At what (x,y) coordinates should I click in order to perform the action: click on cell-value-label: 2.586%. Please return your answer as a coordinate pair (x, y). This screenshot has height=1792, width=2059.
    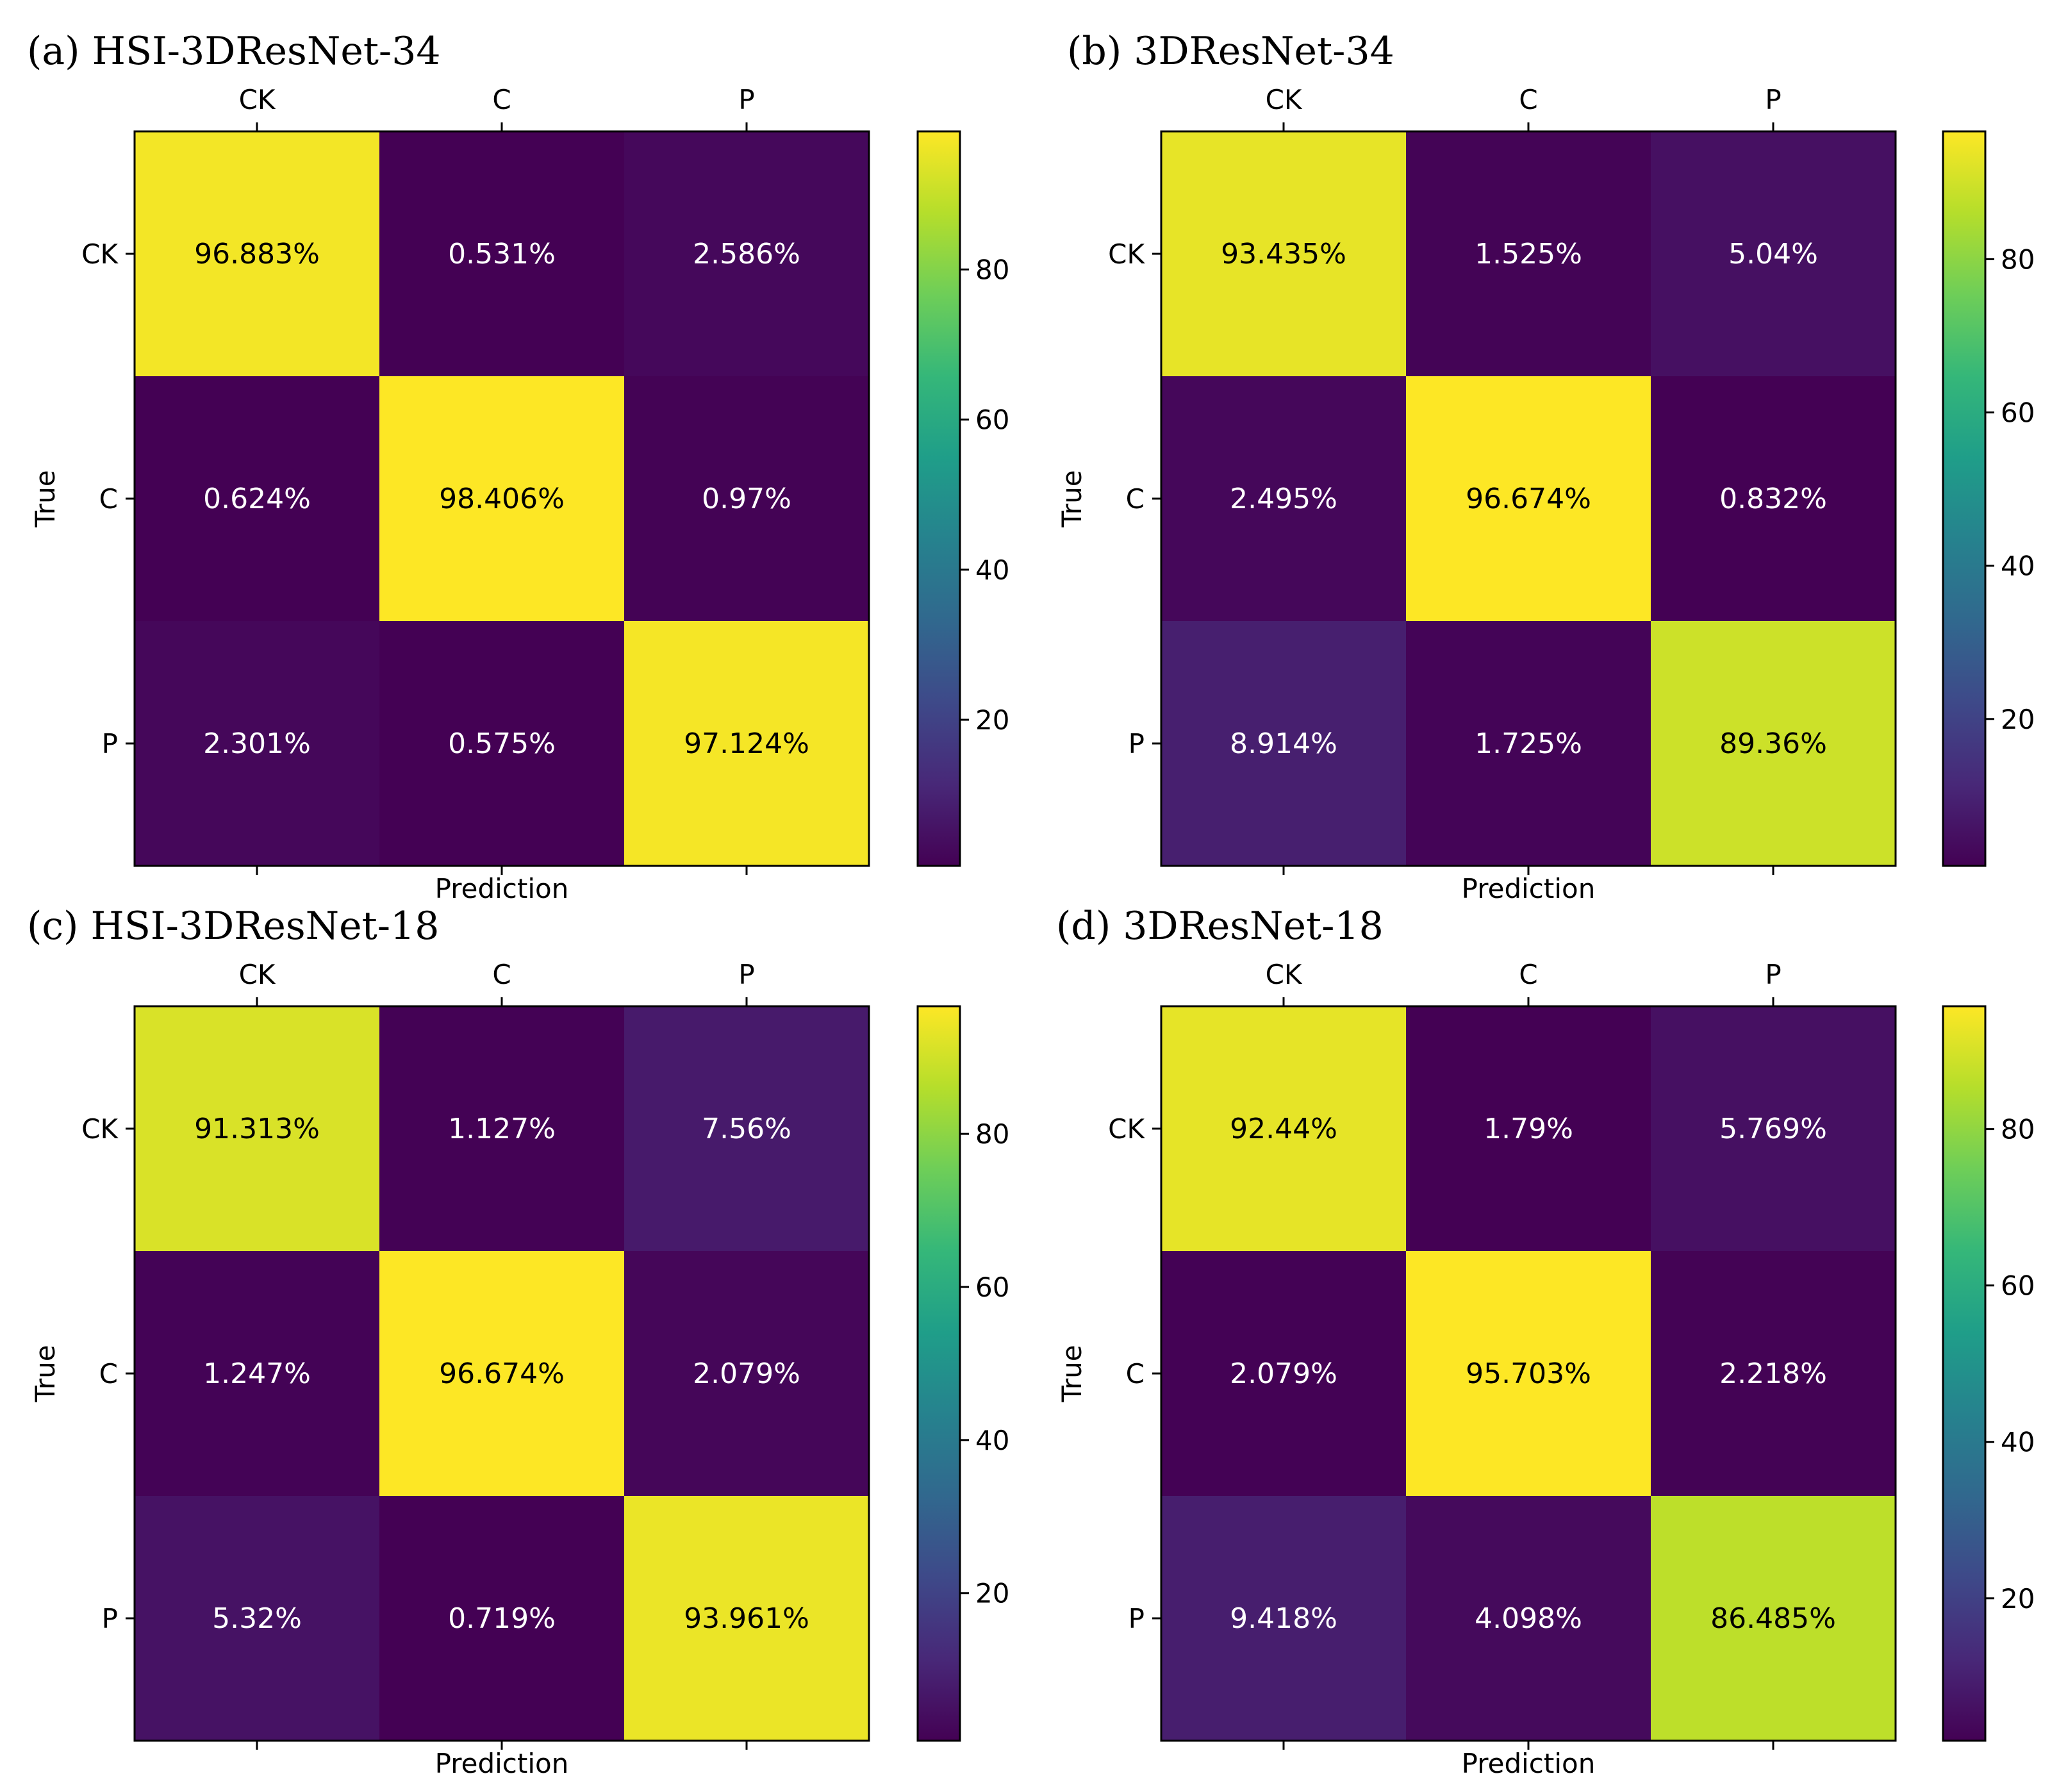
    Looking at the image, I should click on (746, 254).